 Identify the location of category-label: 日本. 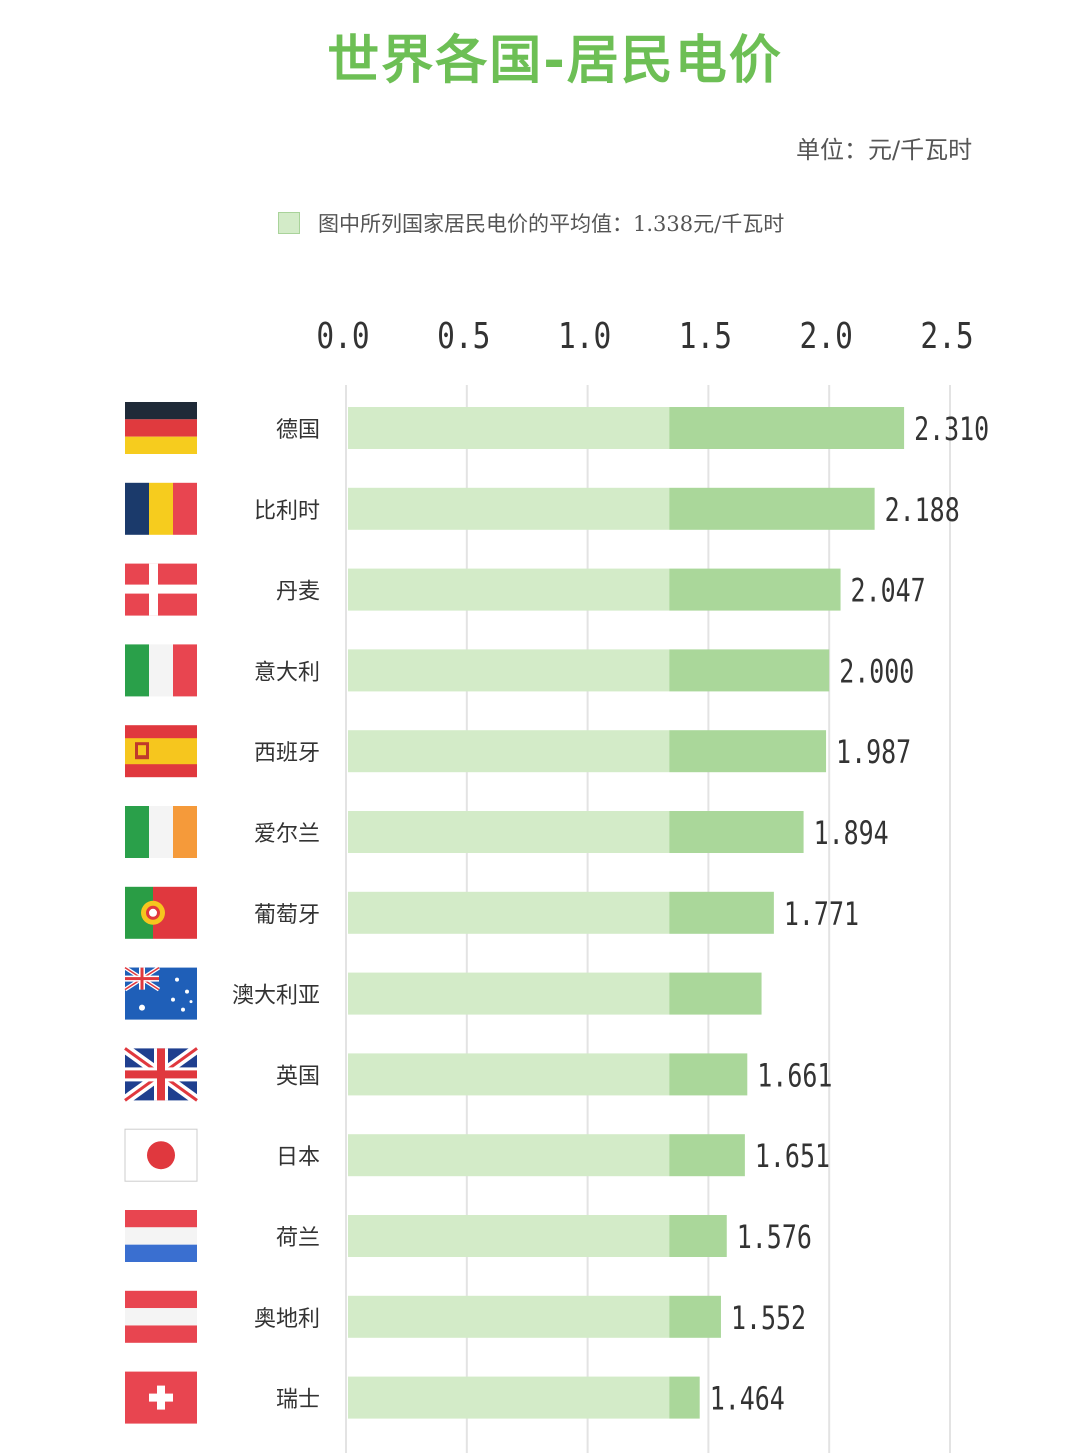
(298, 1157).